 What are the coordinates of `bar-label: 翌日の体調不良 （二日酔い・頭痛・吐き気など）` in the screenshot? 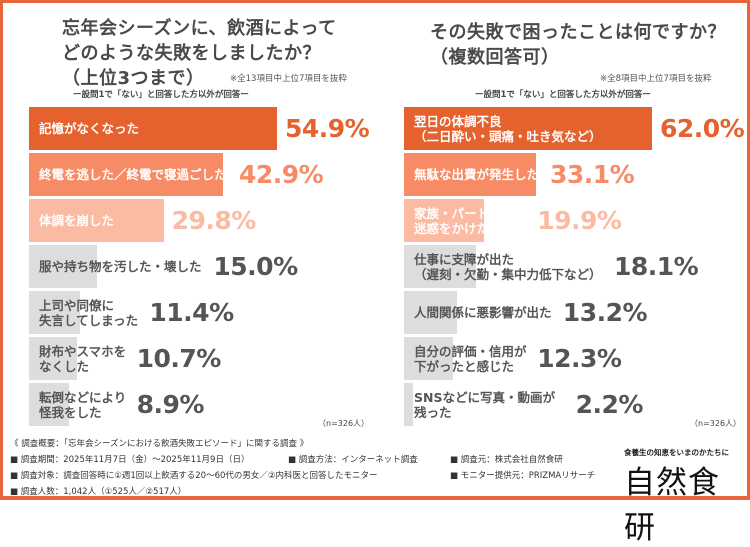 It's located at (508, 128).